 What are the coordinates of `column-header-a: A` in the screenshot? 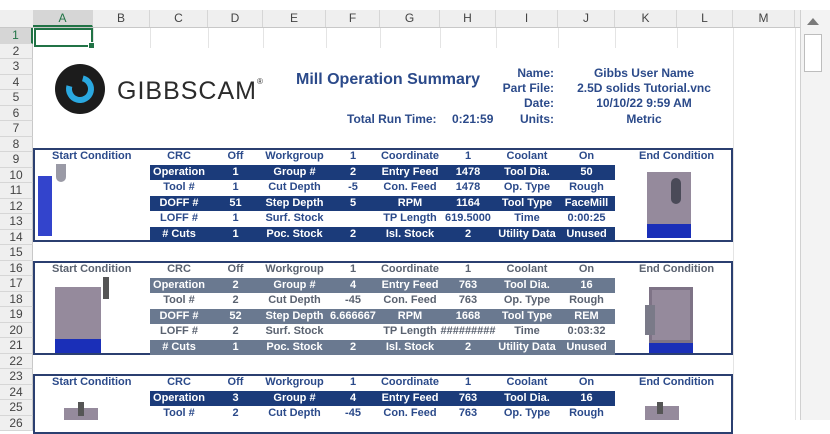 It's located at (63, 18).